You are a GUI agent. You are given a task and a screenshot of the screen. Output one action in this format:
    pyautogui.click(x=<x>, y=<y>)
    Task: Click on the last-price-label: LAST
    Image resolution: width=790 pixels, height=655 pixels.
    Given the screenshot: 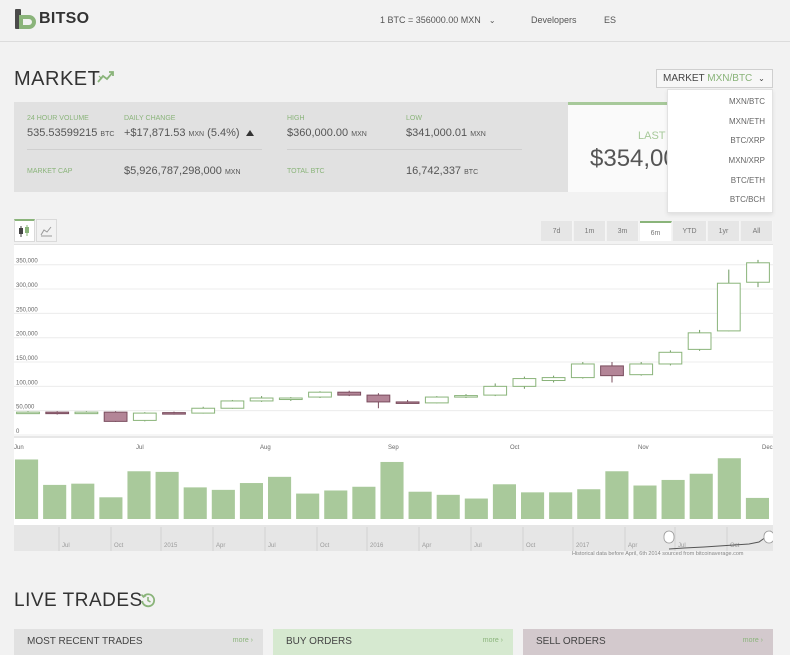 What is the action you would take?
    pyautogui.click(x=652, y=136)
    